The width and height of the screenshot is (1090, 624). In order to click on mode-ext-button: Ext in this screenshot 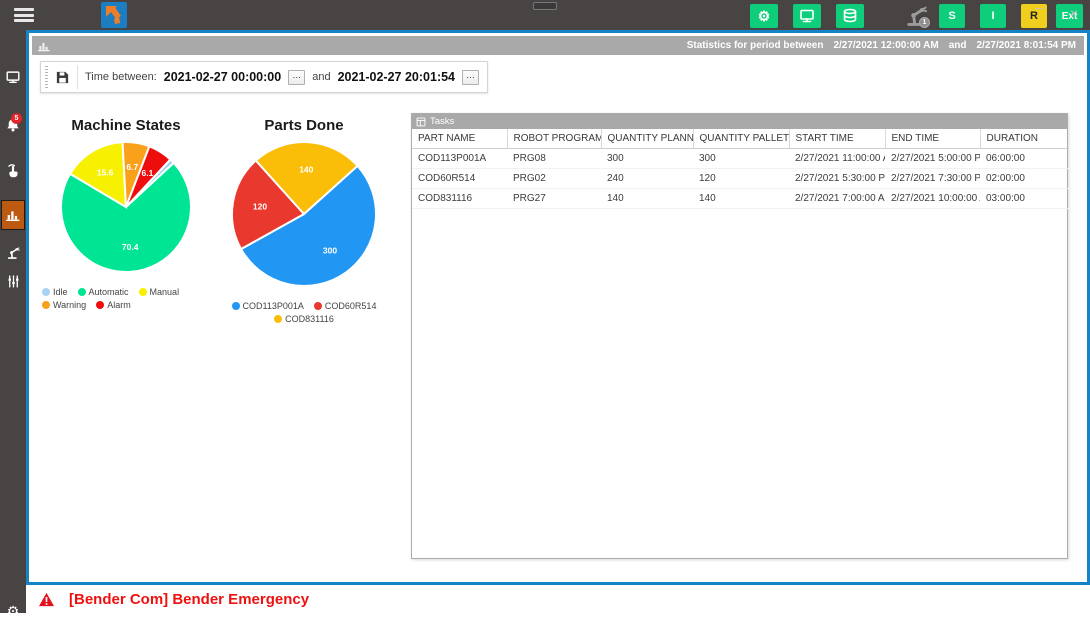, I will do `click(1069, 16)`.